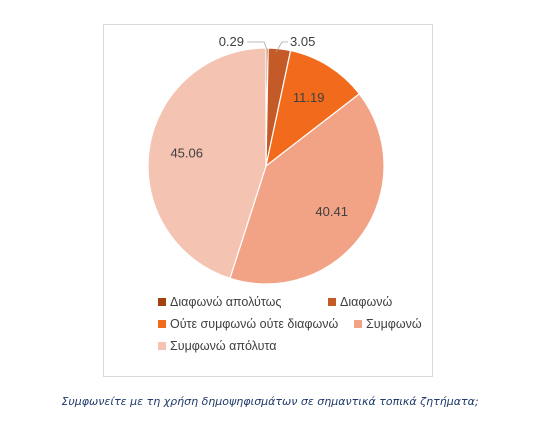 This screenshot has width=540, height=429. What do you see at coordinates (307, 189) in the screenshot?
I see `pie-slice-agree` at bounding box center [307, 189].